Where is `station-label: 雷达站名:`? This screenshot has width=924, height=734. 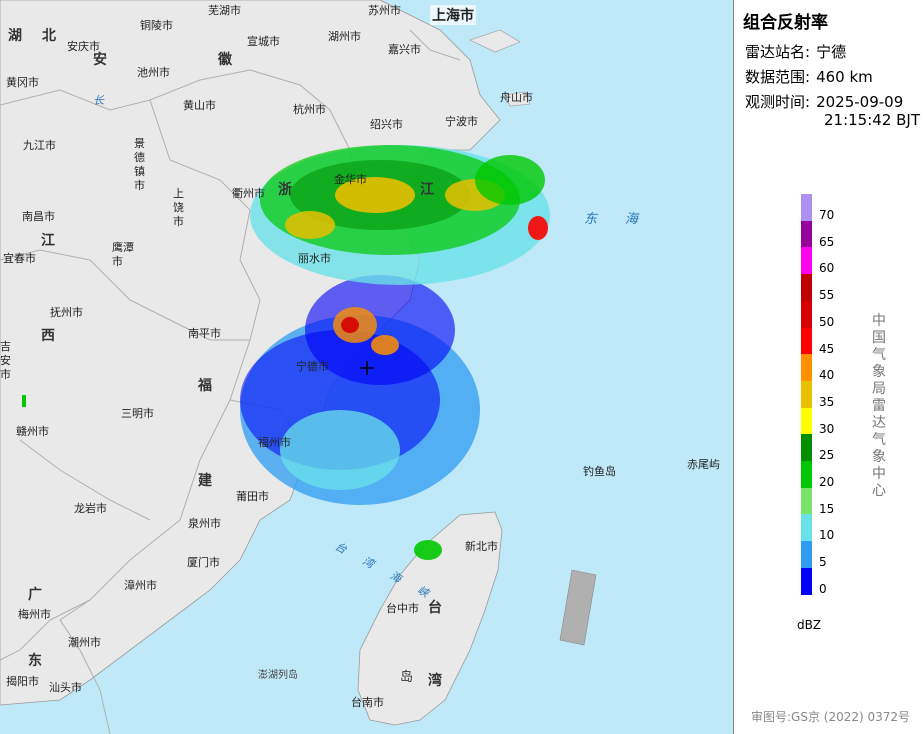 station-label: 雷达站名: is located at coordinates (778, 52).